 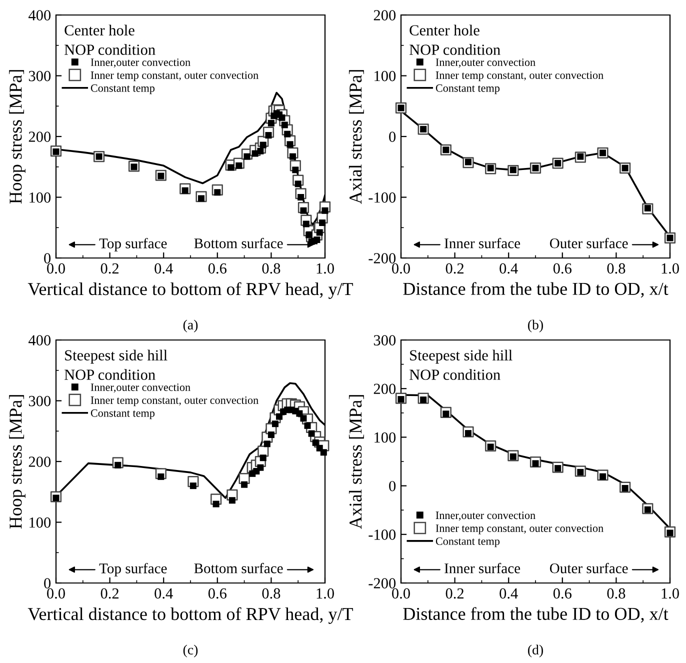 I want to click on text: (c), so click(x=190, y=651).